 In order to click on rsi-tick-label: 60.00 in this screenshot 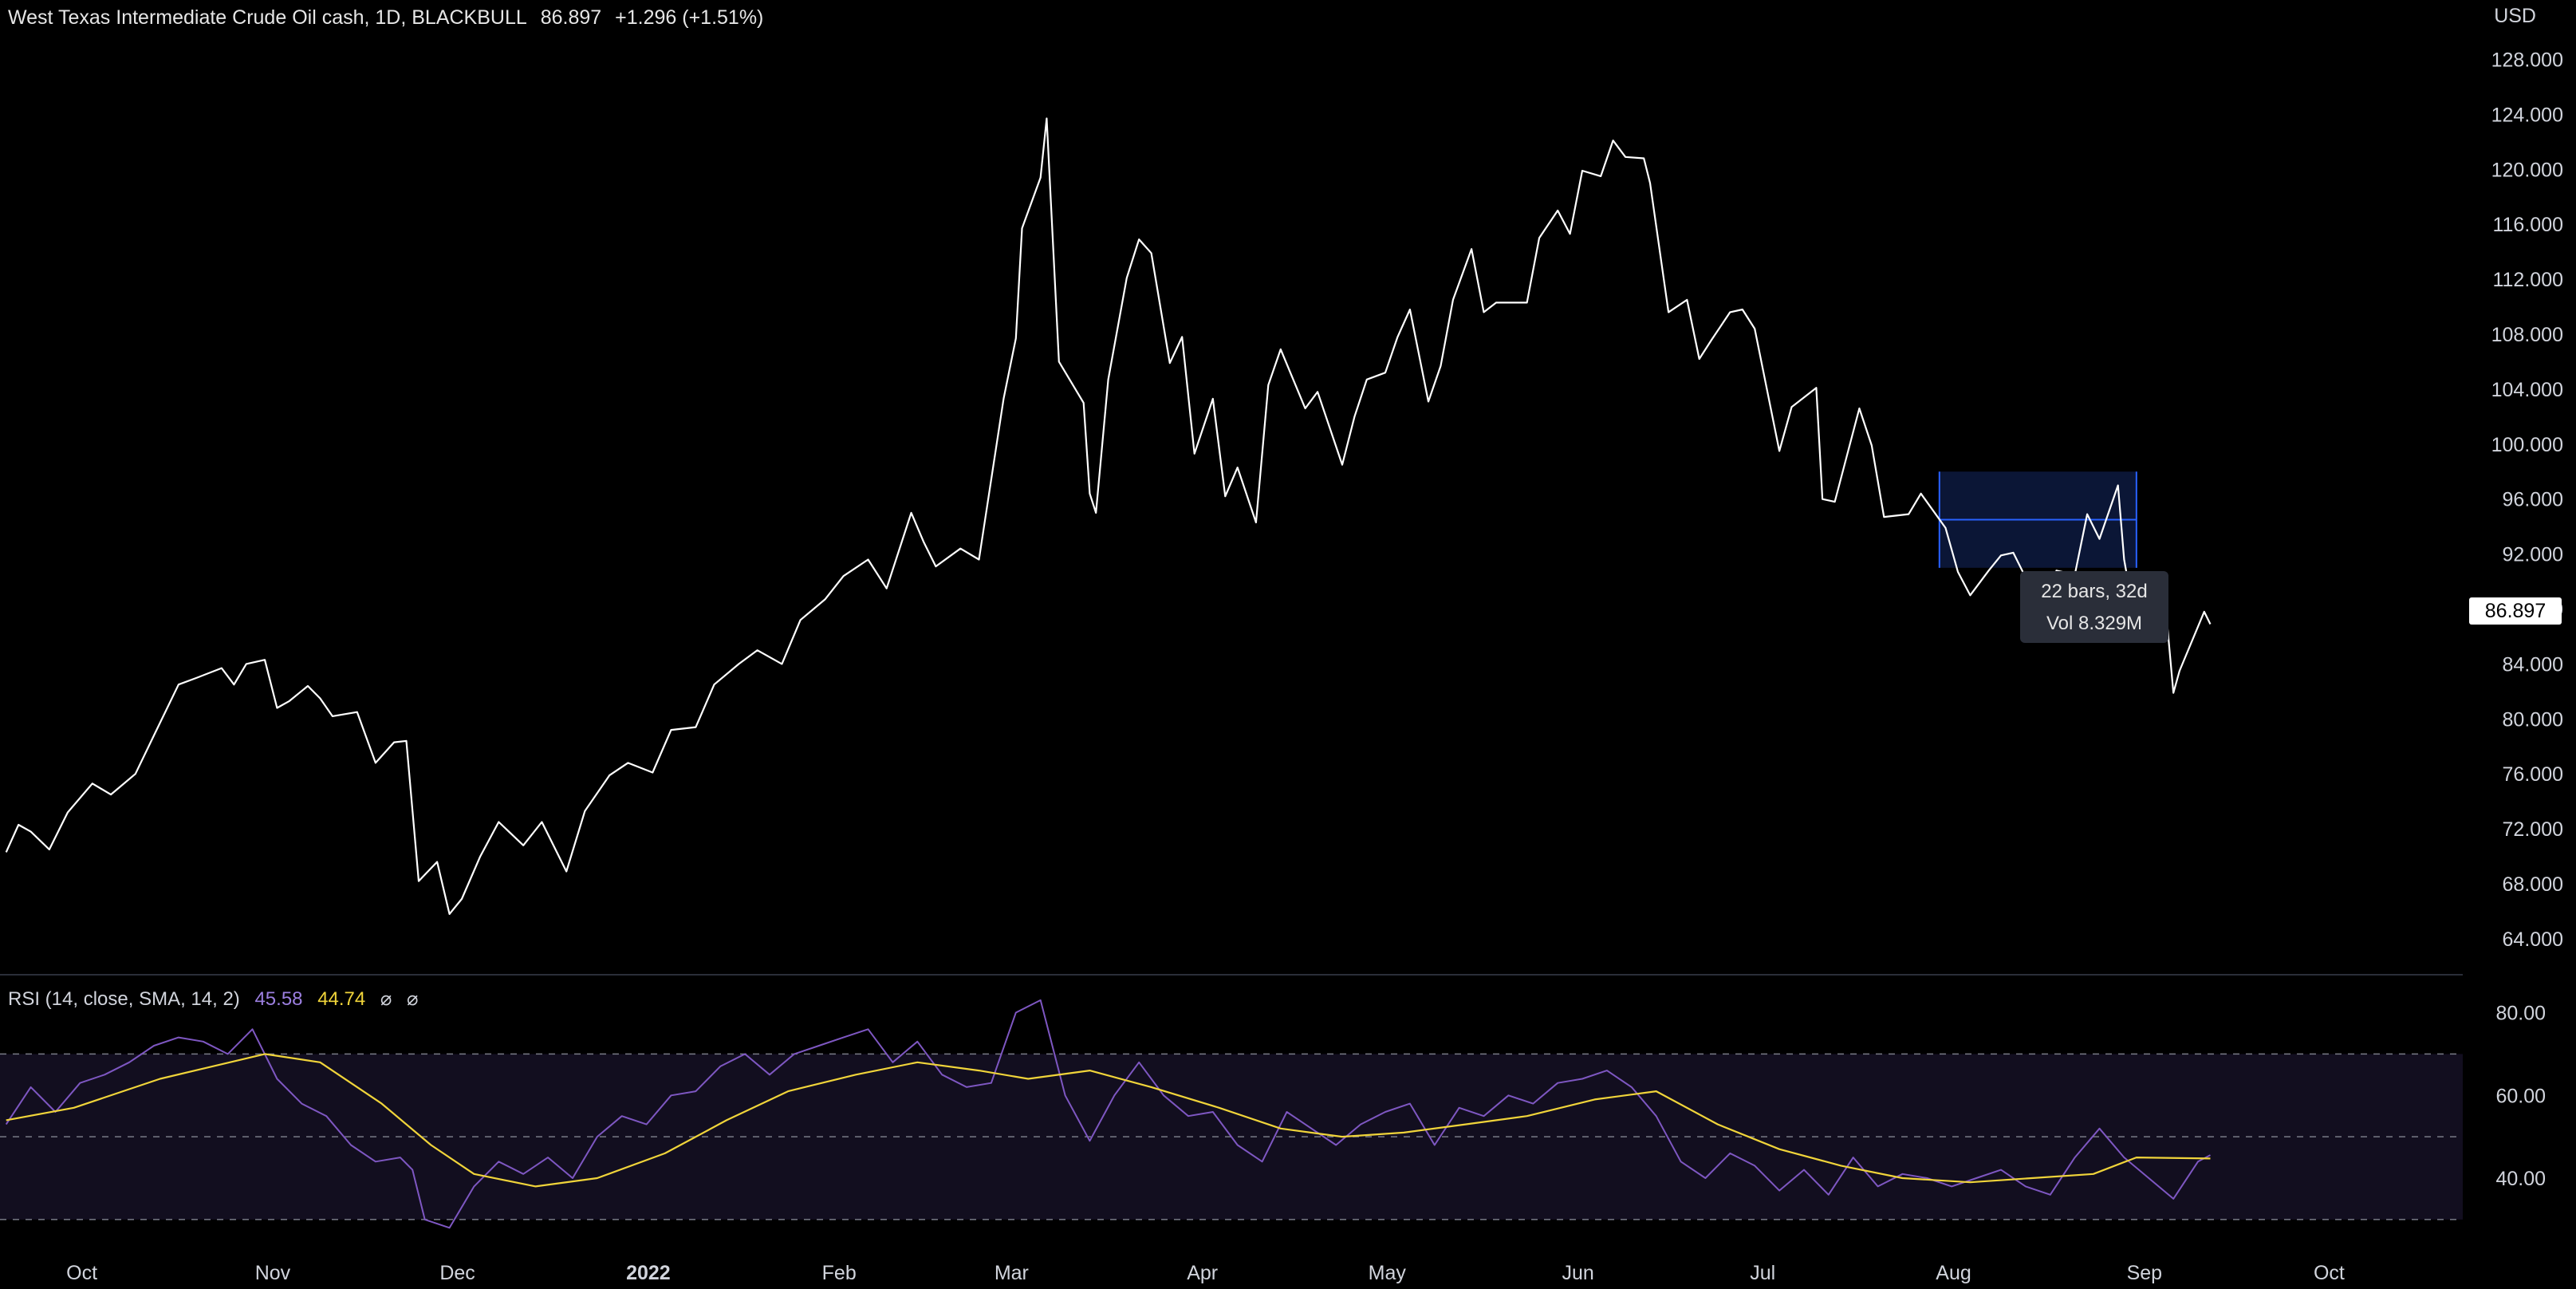, I will do `click(2520, 1096)`.